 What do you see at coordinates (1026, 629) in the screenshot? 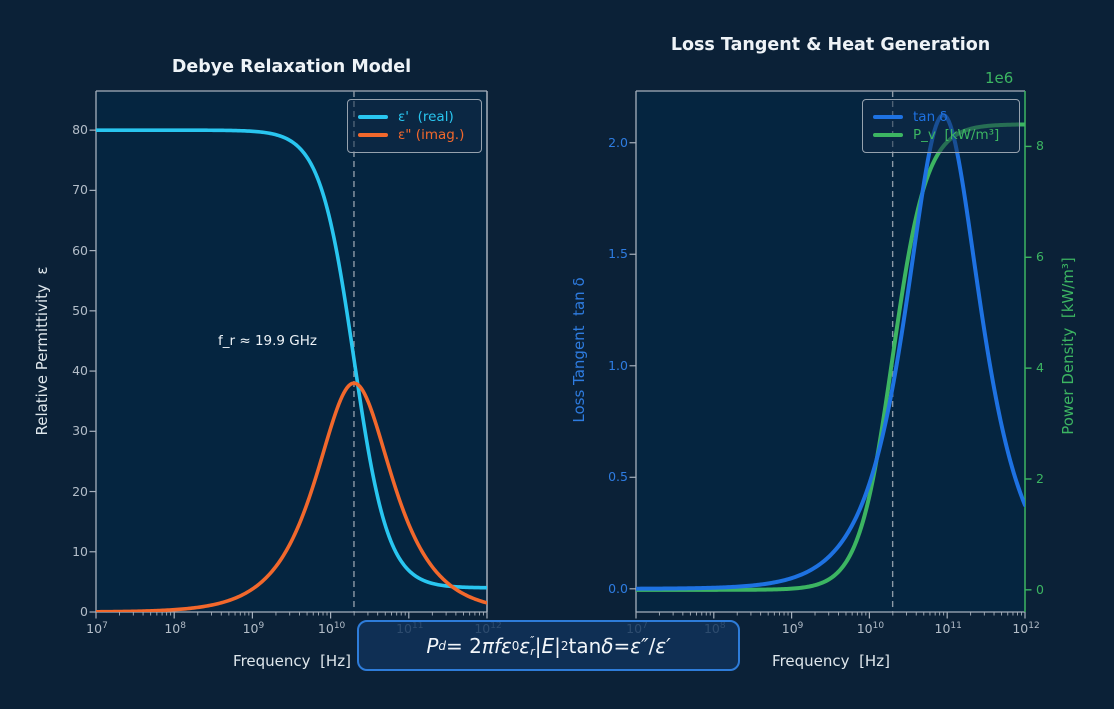
I see `right-x-tick-label: 1012` at bounding box center [1026, 629].